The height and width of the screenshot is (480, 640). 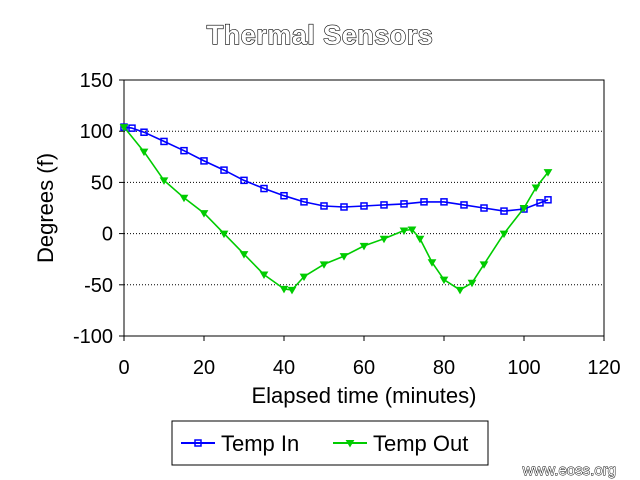 I want to click on legend-swatches, so click(x=274, y=443).